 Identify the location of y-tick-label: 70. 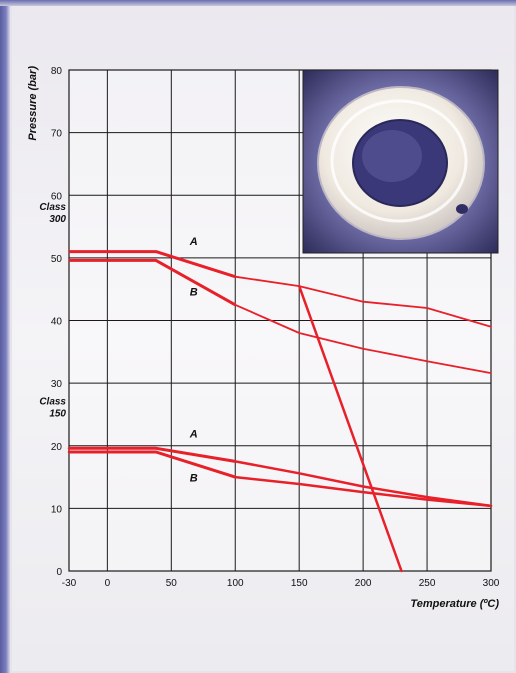
(57, 134).